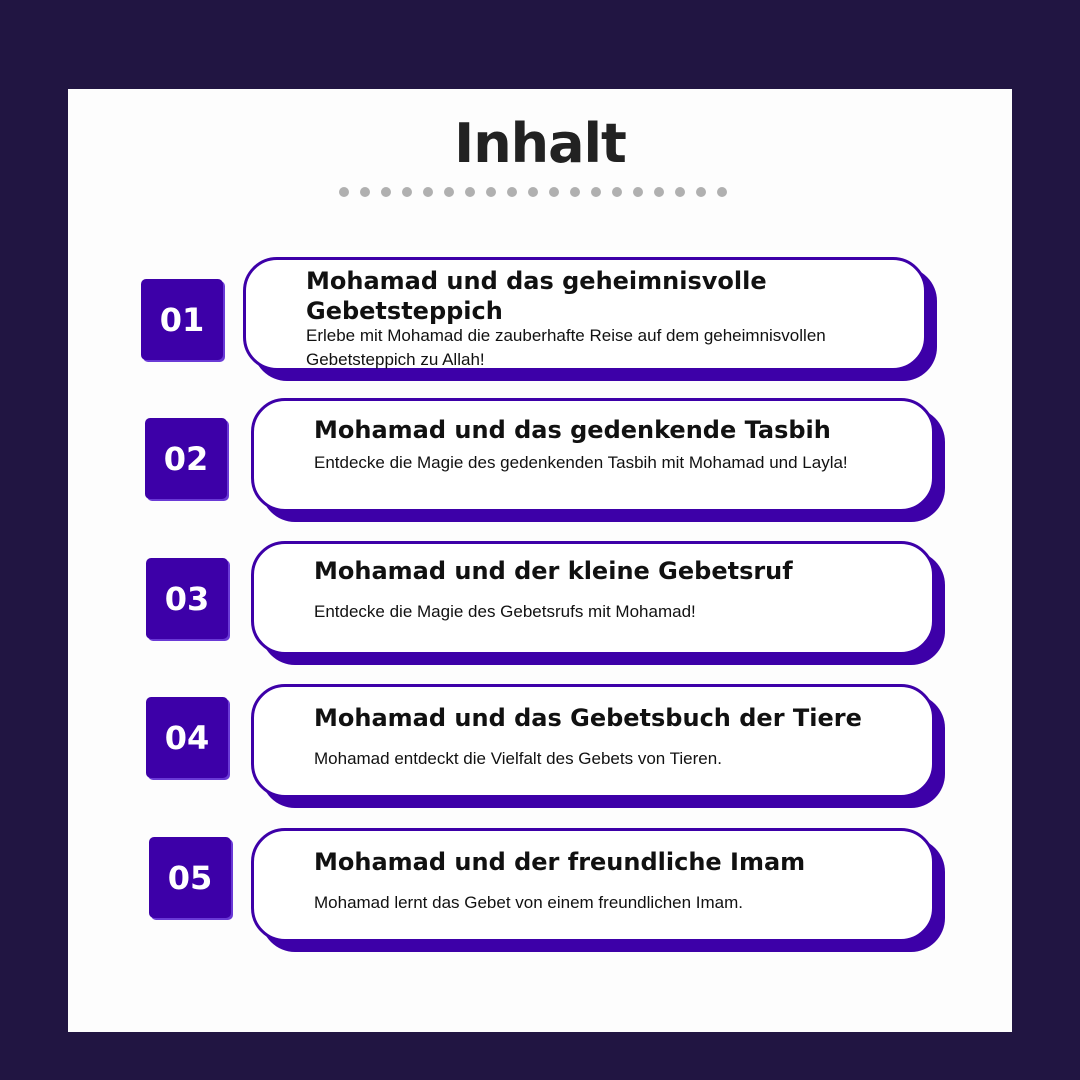  What do you see at coordinates (187, 737) in the screenshot?
I see `item-number-badge: 04` at bounding box center [187, 737].